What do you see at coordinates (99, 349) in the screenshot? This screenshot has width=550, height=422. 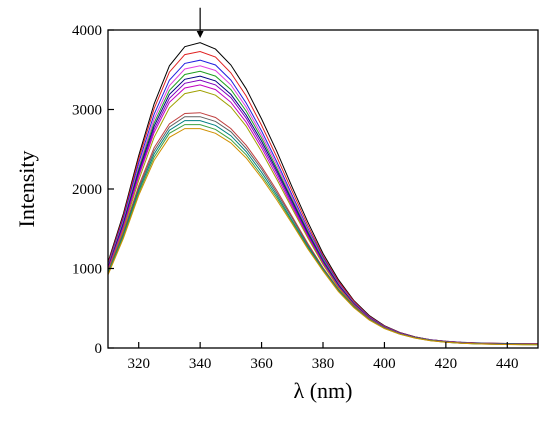 I see `y-tick-label: 0` at bounding box center [99, 349].